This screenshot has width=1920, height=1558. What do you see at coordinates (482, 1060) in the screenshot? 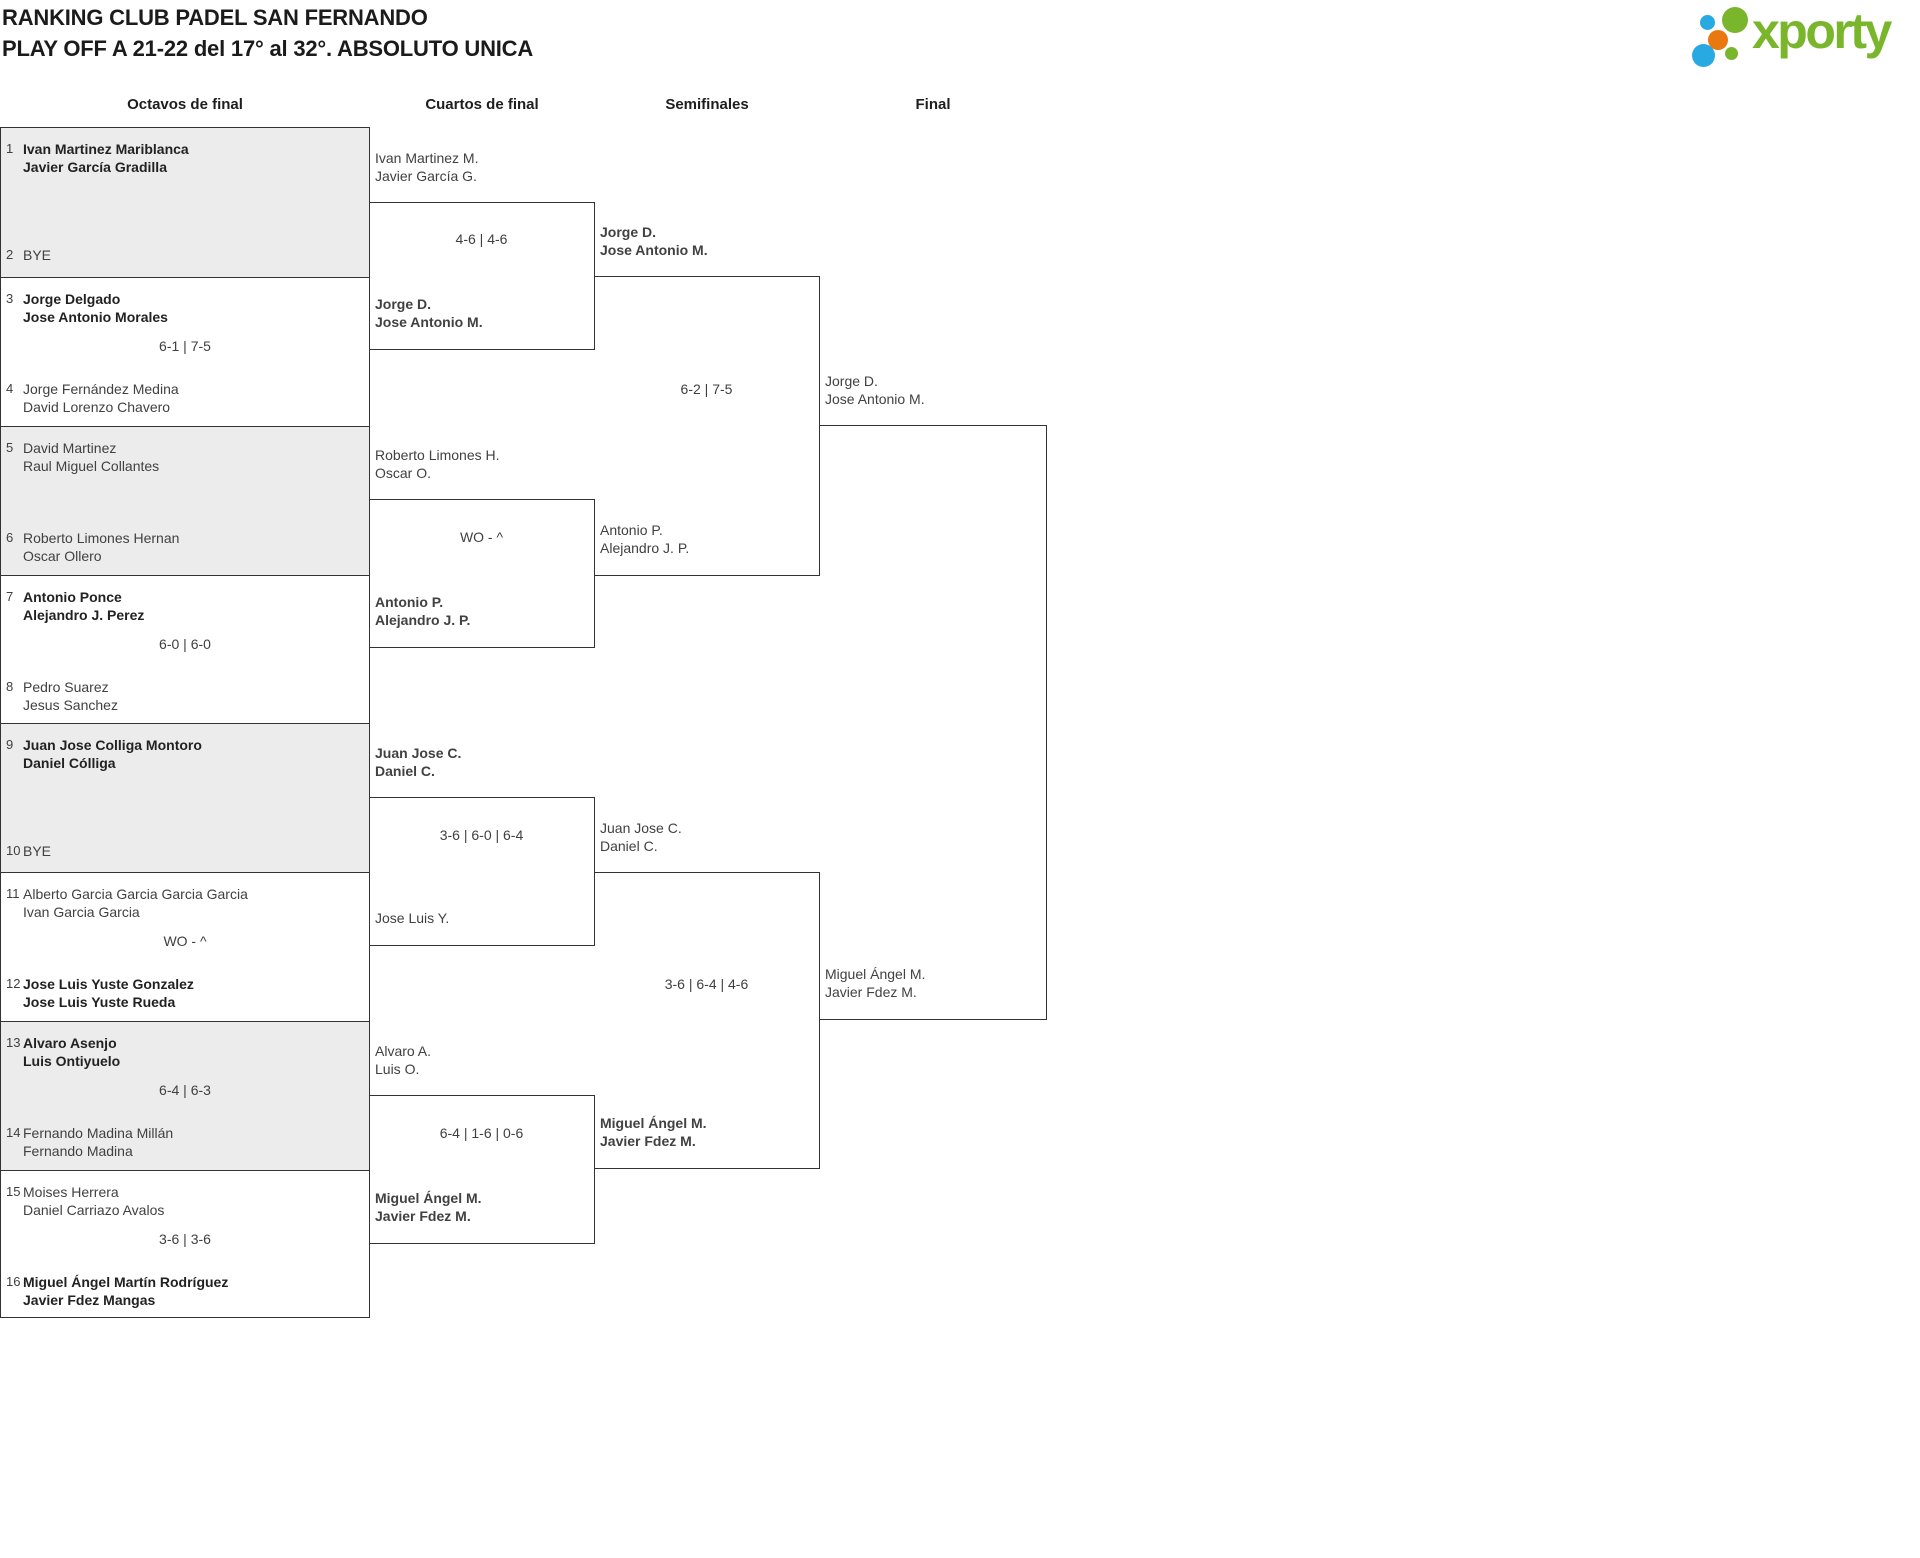
I see `team-label: Alvaro A. Luis O.` at bounding box center [482, 1060].